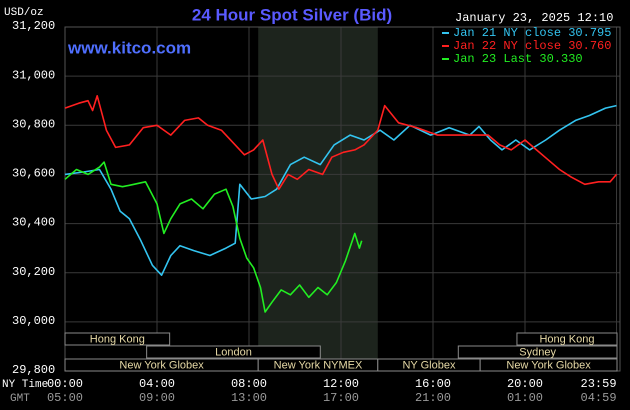 This screenshot has height=410, width=630. I want to click on x2-tick-label: 05:00, so click(65, 398).